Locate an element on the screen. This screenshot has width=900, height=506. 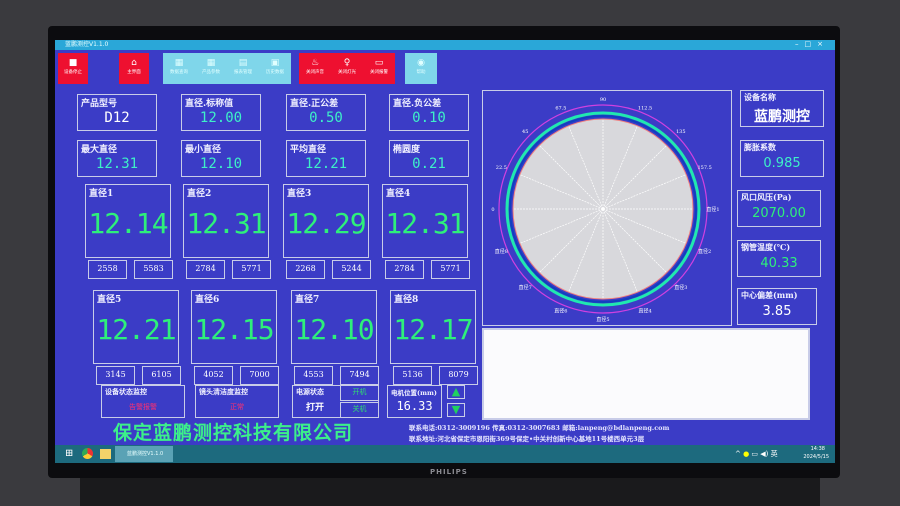
polar-angle-label: 90 is located at coordinates (603, 100).